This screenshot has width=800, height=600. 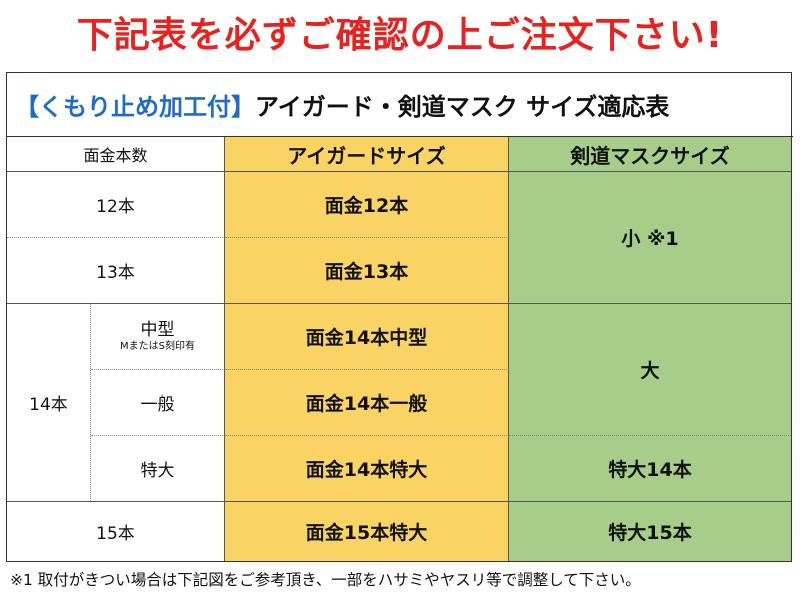 I want to click on medium-note: MまたはS刻印有, so click(x=157, y=346).